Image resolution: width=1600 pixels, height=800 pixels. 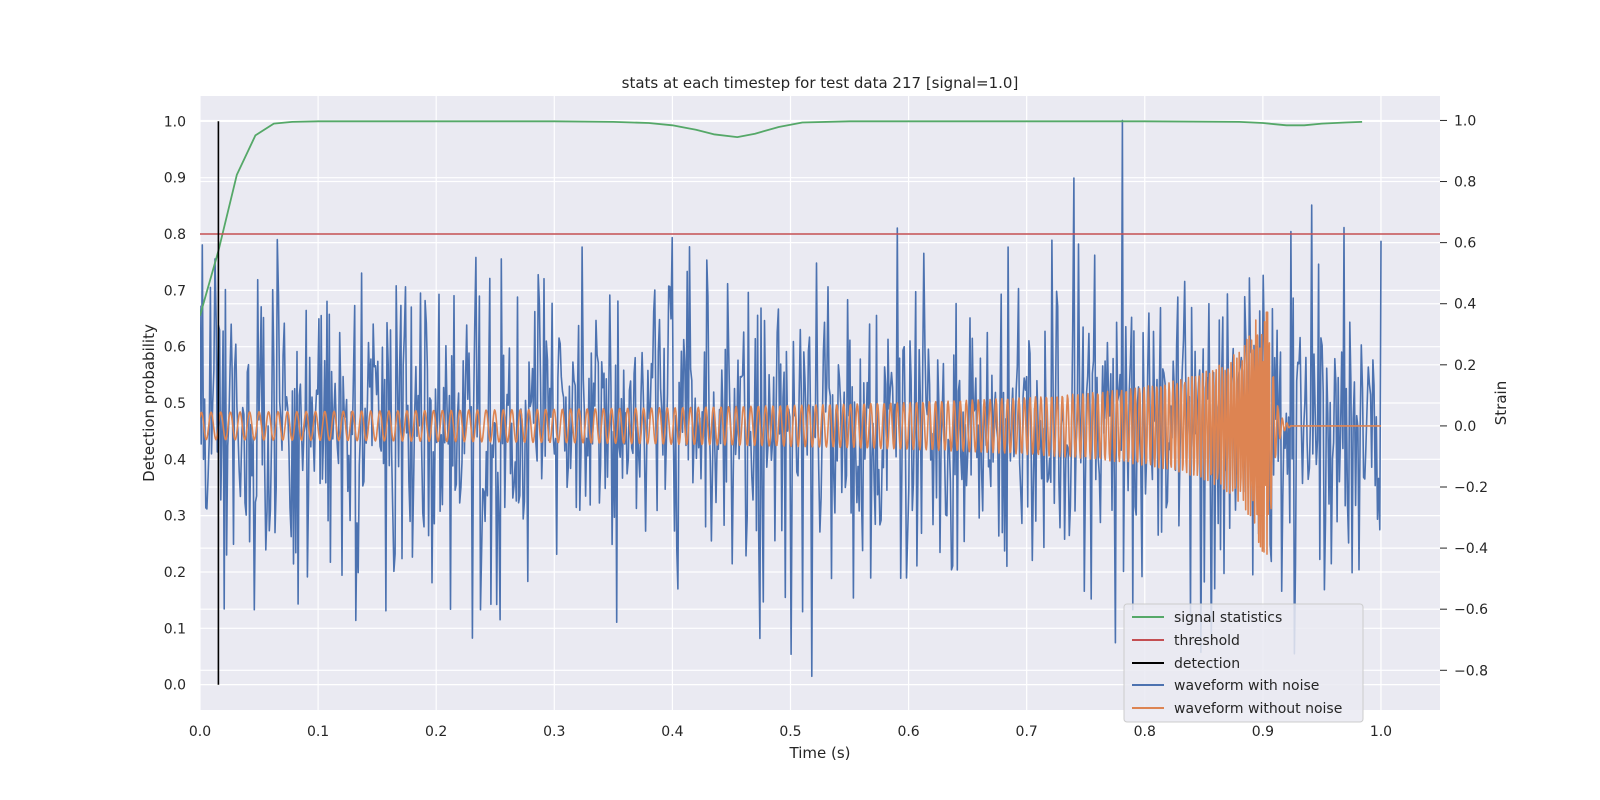 I want to click on x-tick-label: 0.0, so click(x=200, y=732).